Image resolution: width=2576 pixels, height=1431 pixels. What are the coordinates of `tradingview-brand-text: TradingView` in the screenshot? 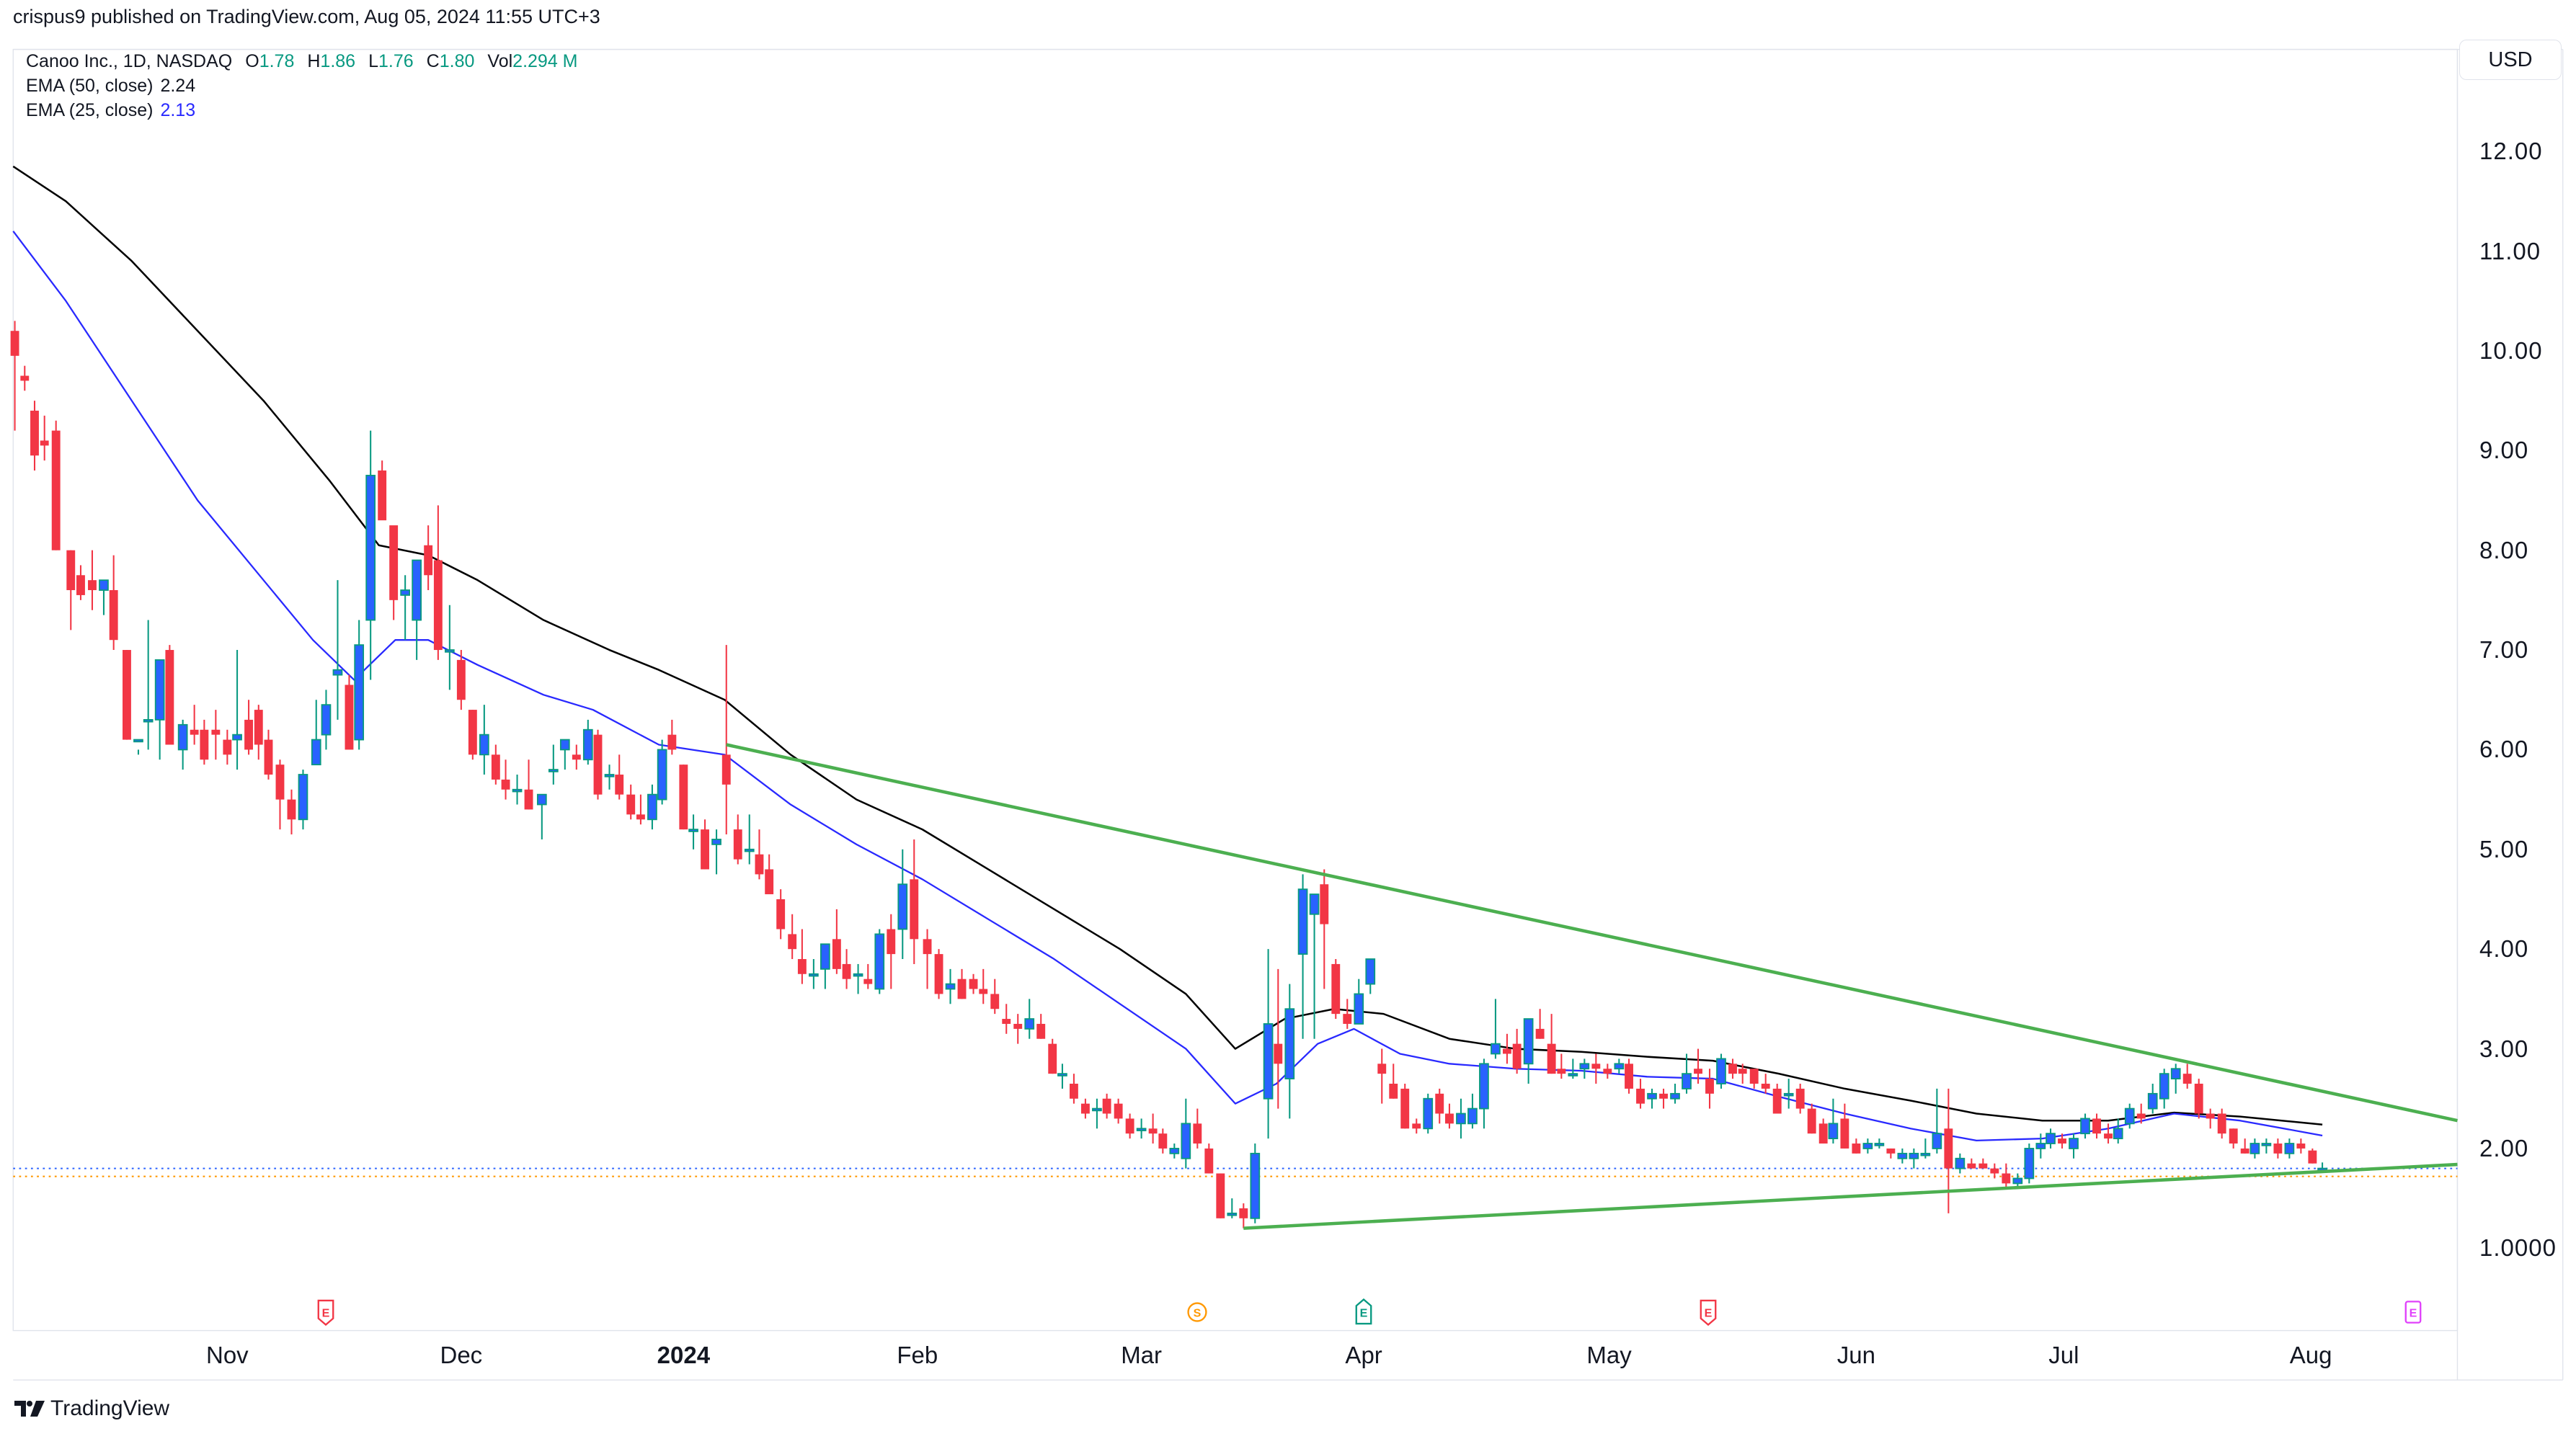 It's located at (110, 1408).